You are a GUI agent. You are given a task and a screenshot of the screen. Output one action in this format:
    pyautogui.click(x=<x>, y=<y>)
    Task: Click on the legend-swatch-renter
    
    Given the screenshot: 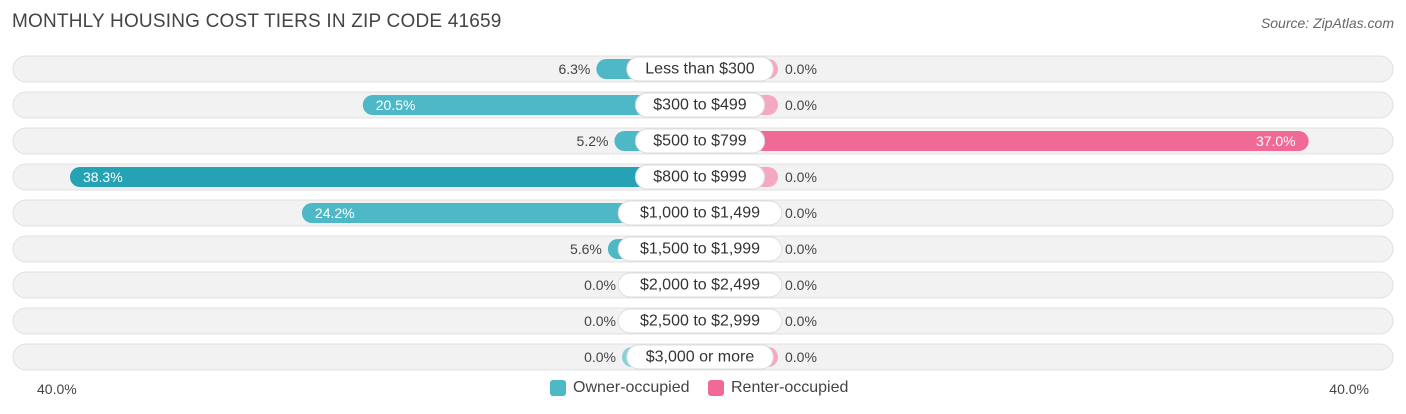 What is the action you would take?
    pyautogui.click(x=716, y=388)
    